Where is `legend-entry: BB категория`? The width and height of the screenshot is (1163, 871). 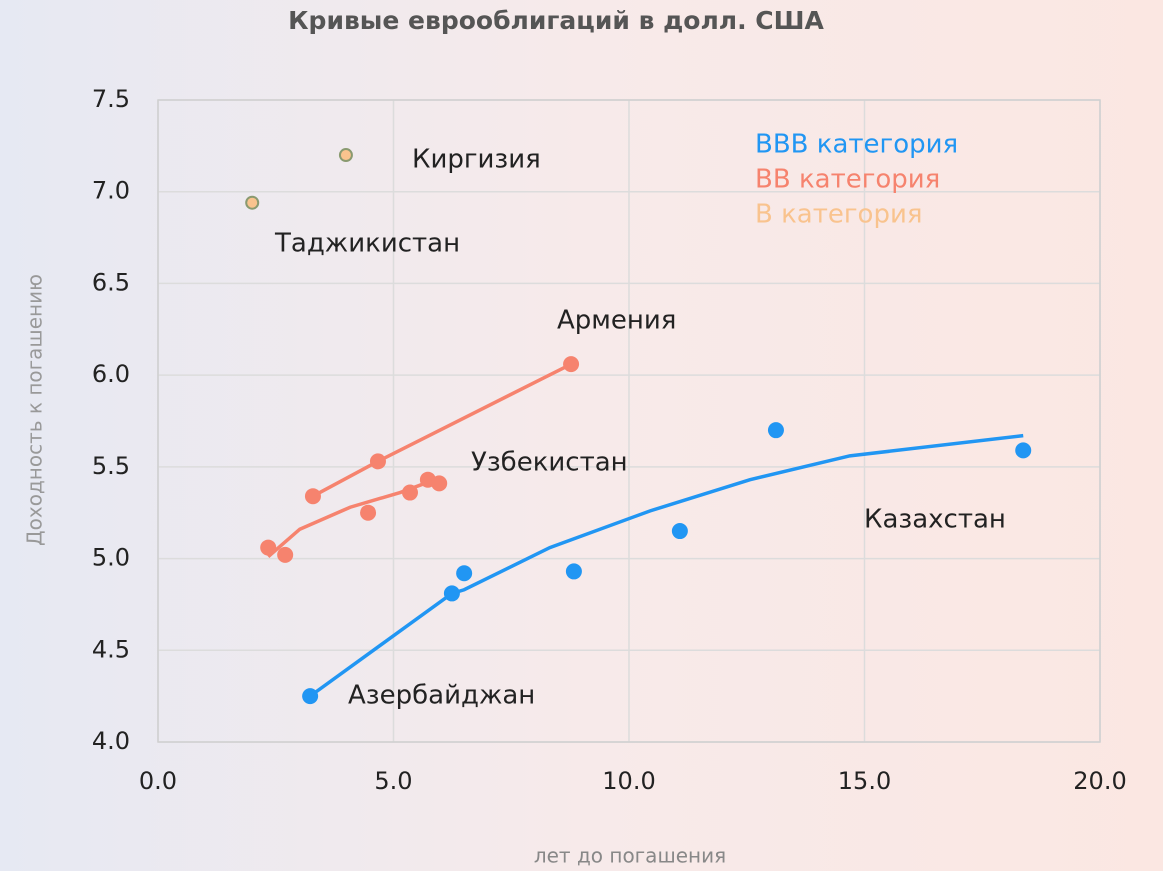 legend-entry: BB категория is located at coordinates (847, 180).